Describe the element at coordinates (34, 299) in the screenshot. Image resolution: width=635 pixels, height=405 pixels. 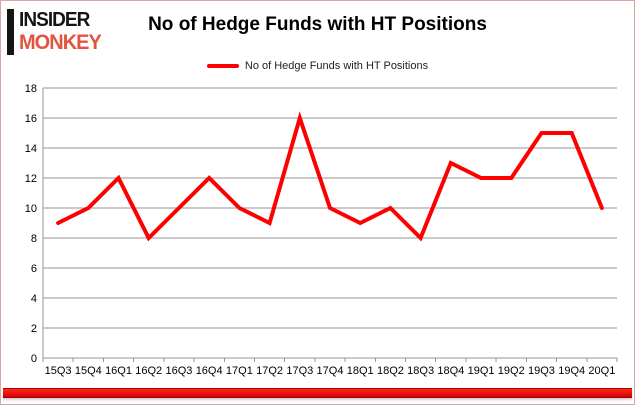
I see `svg-text: 4` at that location.